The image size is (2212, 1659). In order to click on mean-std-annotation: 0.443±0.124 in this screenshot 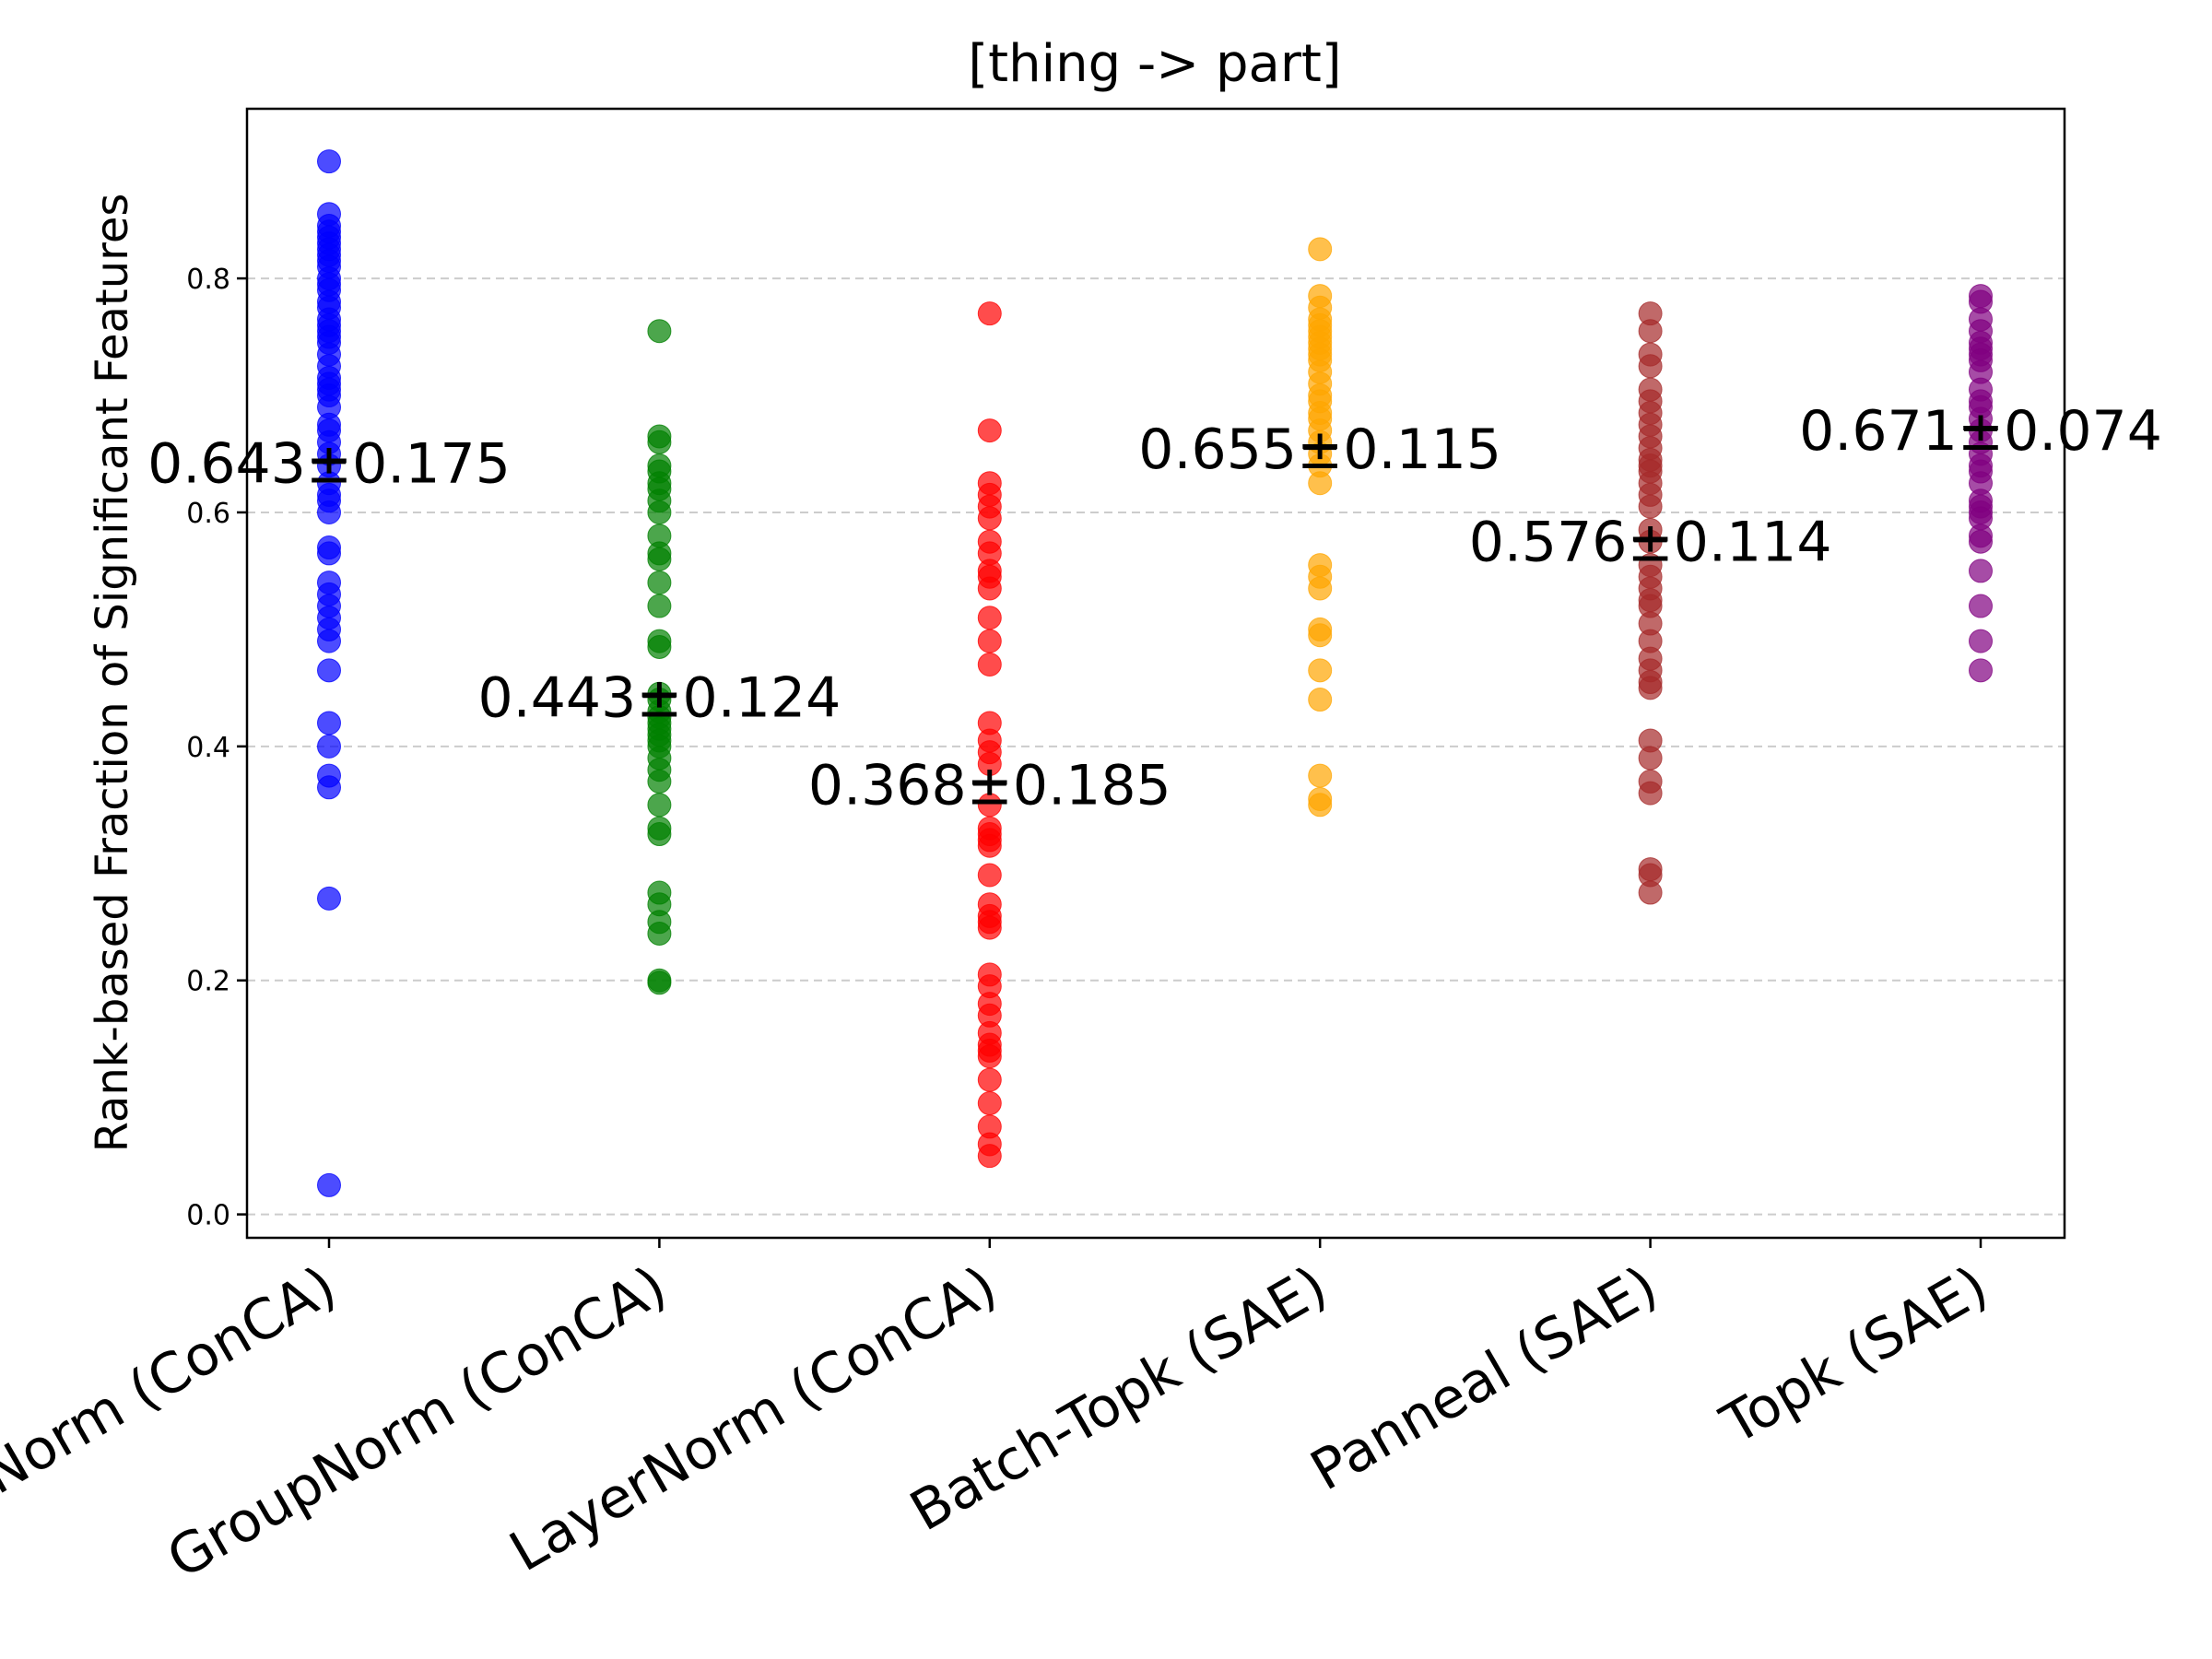, I will do `click(659, 697)`.